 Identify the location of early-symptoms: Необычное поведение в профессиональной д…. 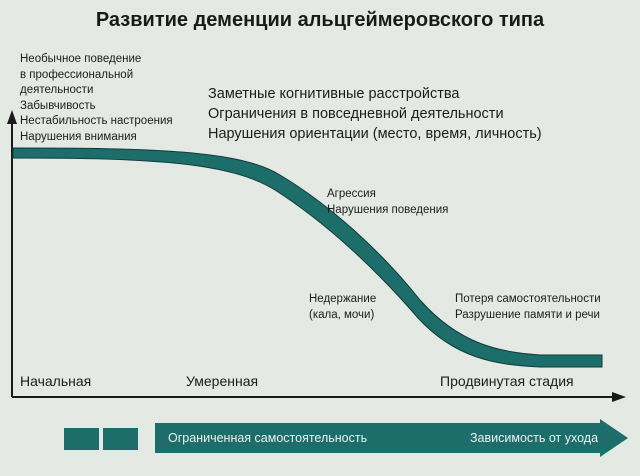
(110, 98).